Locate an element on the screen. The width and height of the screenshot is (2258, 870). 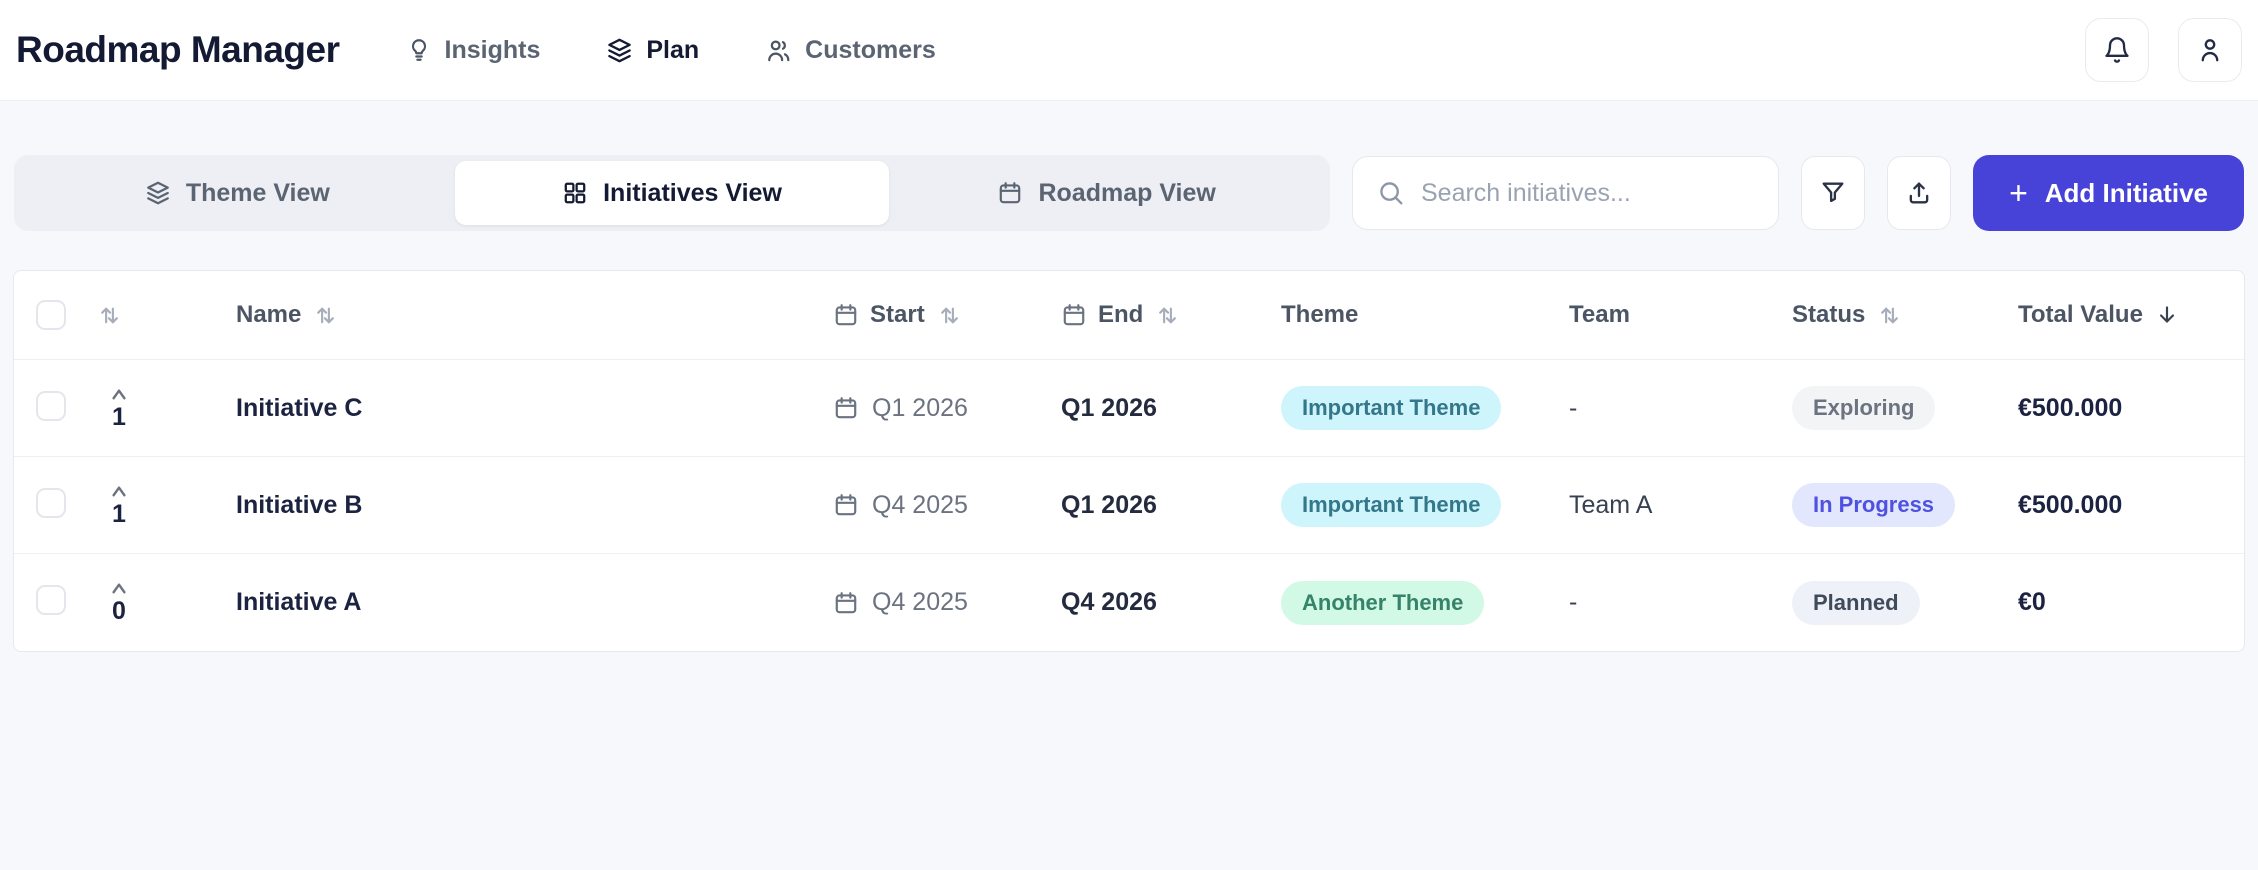
bell-icon is located at coordinates (2117, 50).